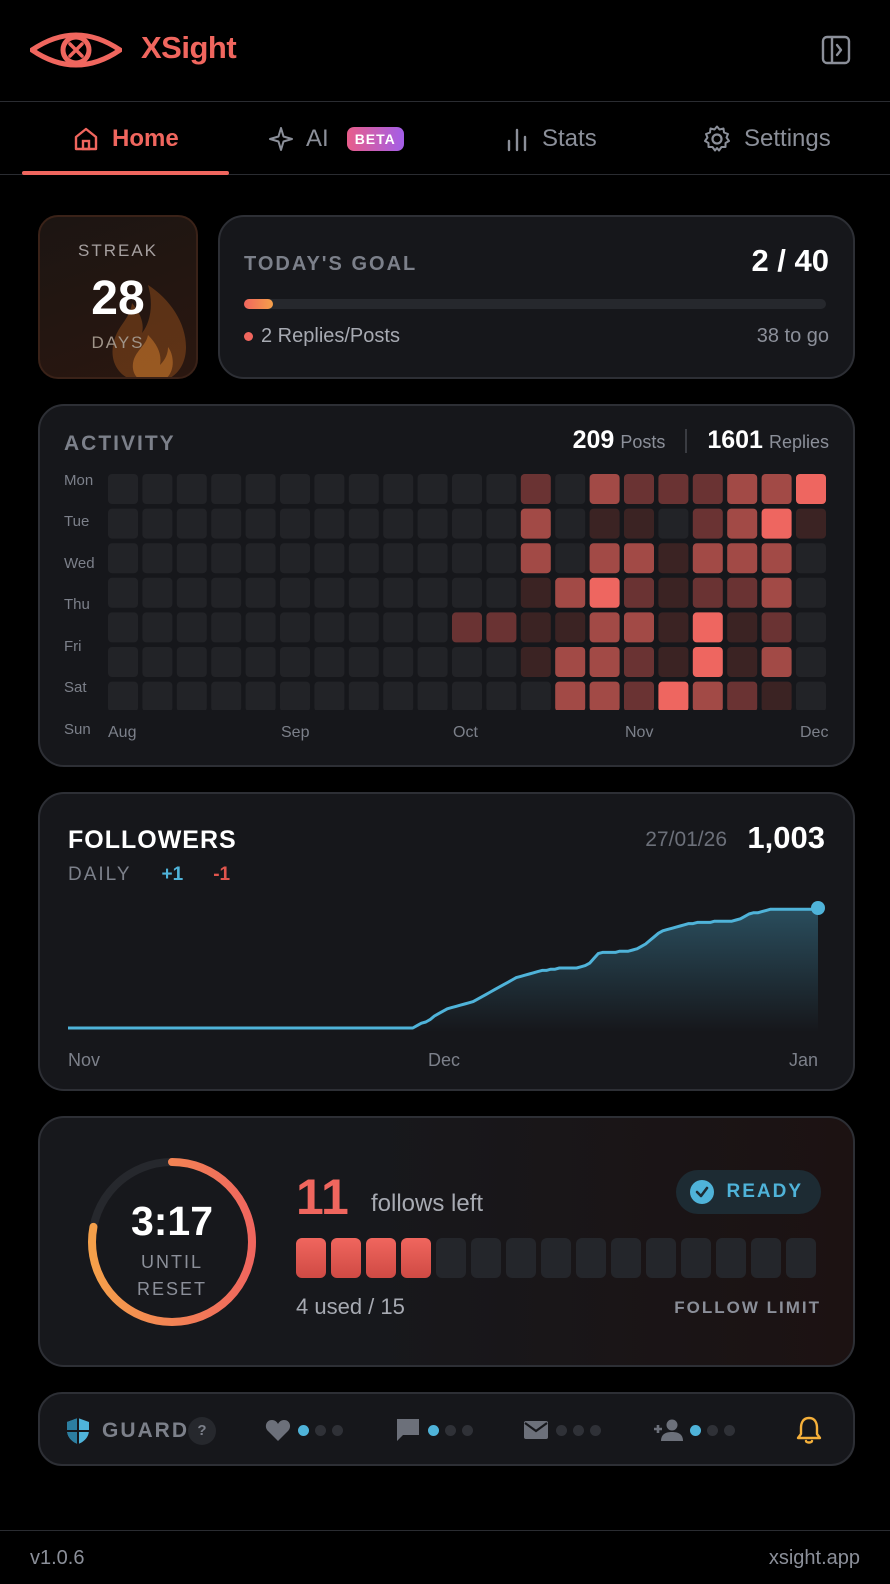  What do you see at coordinates (517, 139) in the screenshot?
I see `bar-chart-icon` at bounding box center [517, 139].